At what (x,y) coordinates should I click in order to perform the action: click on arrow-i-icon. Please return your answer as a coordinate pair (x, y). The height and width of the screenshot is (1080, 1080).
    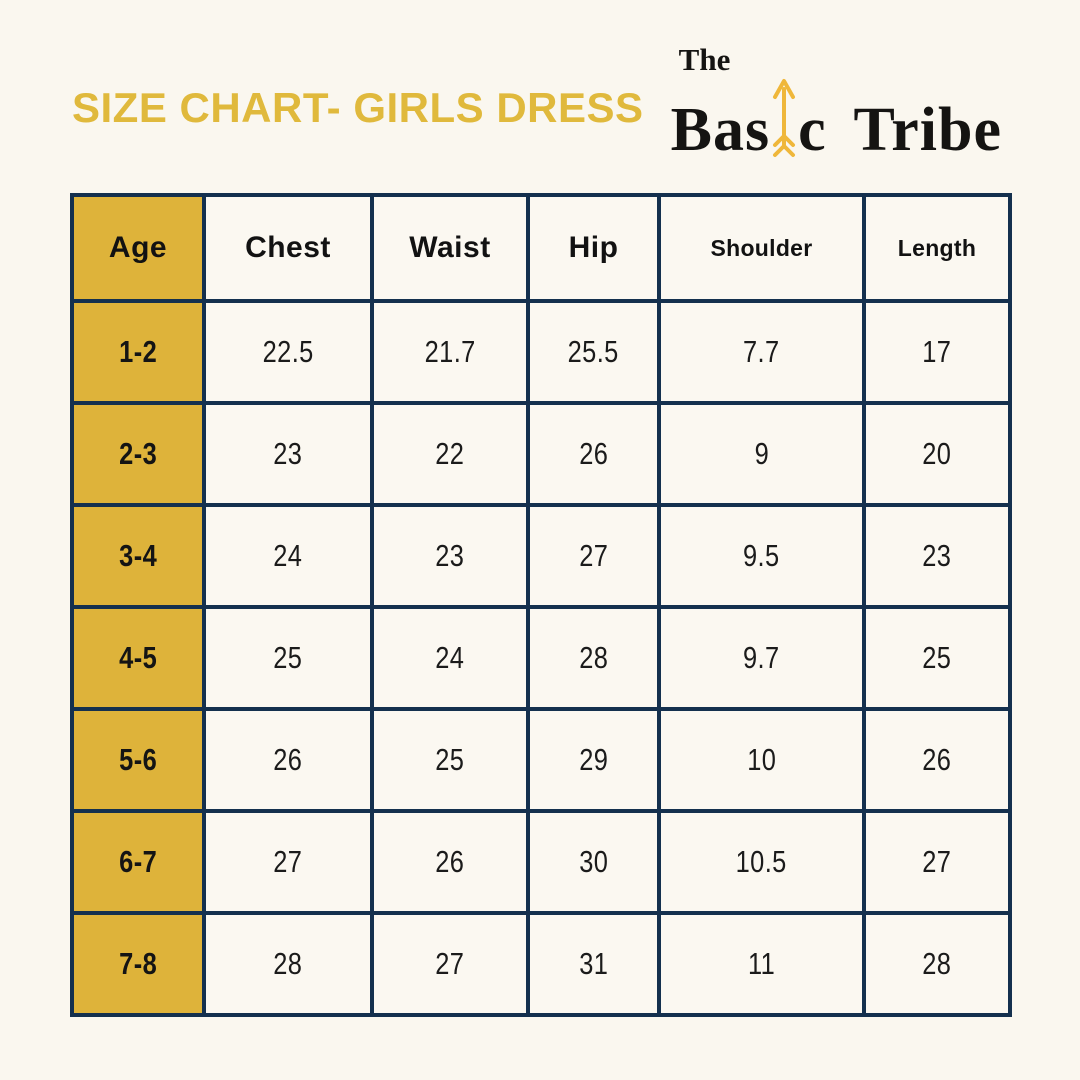
    Looking at the image, I should click on (784, 117).